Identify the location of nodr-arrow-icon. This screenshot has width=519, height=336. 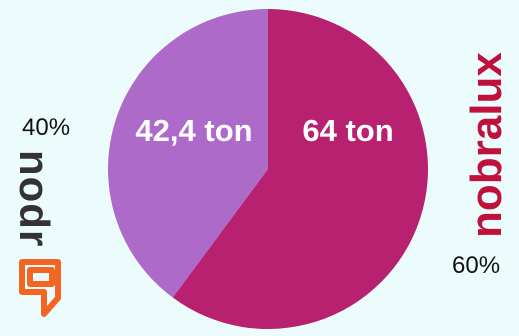
(40, 288).